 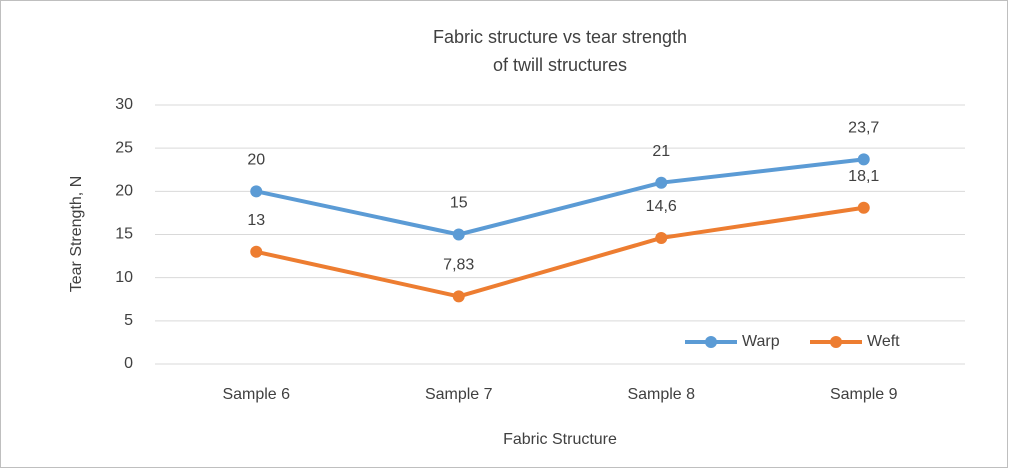 What do you see at coordinates (864, 394) in the screenshot?
I see `x-tick-label: Sample 9` at bounding box center [864, 394].